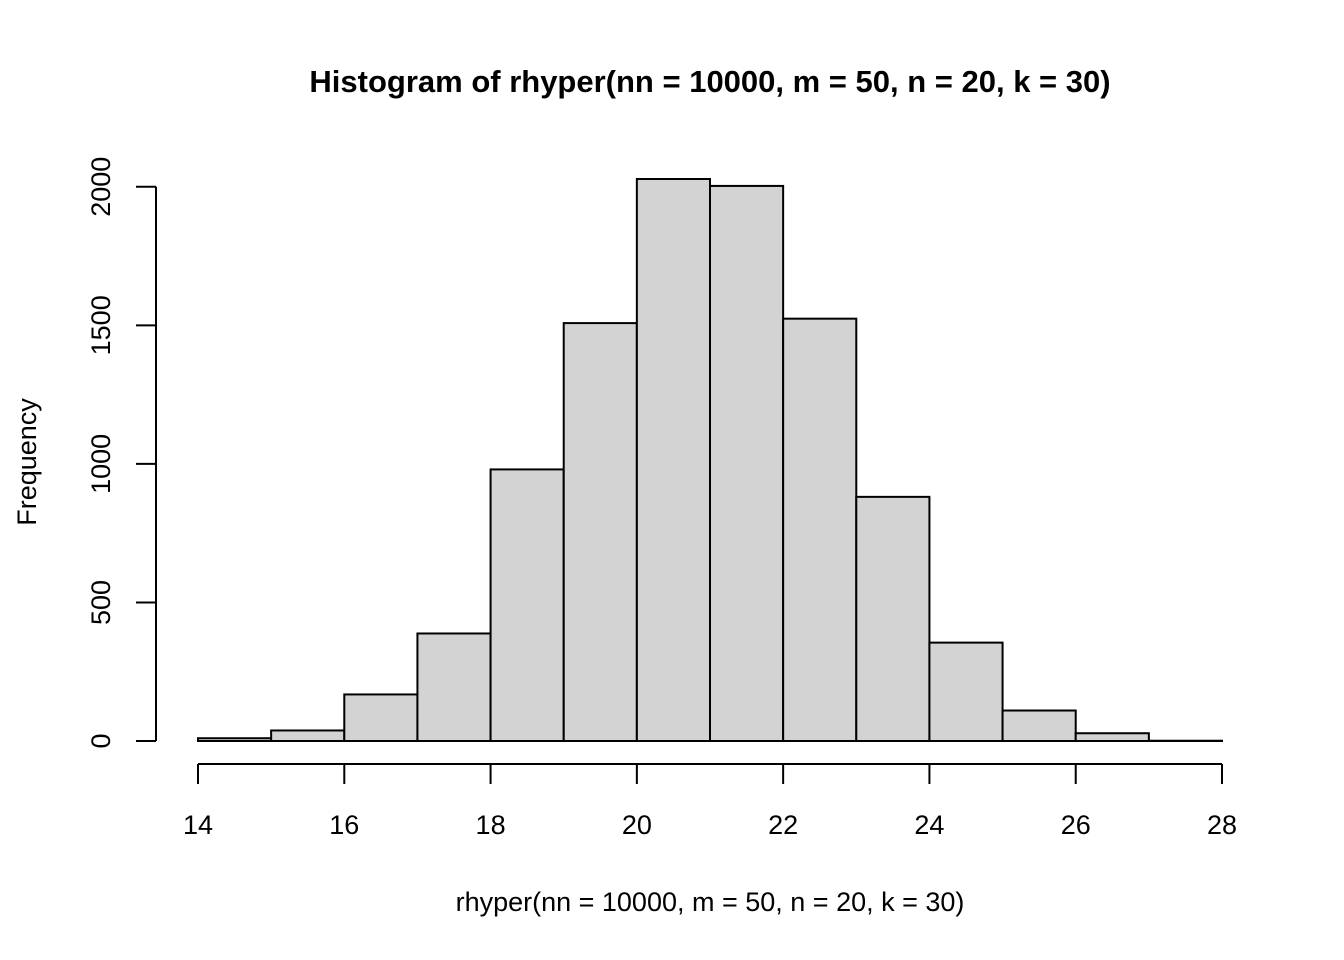 The width and height of the screenshot is (1344, 960). I want to click on x-tick-label-7: 28, so click(1222, 825).